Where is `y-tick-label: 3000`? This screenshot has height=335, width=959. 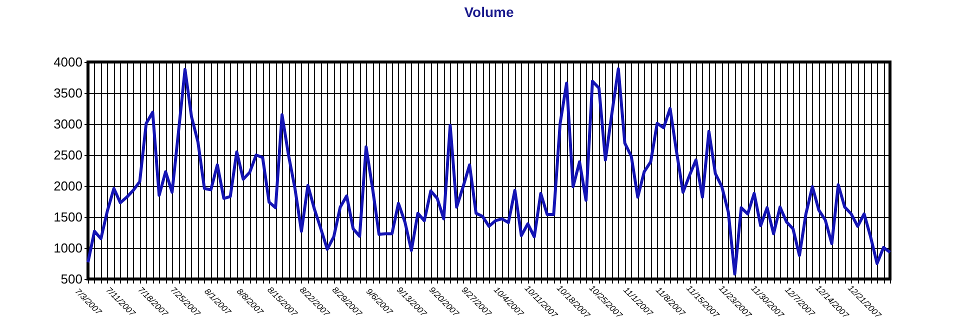
y-tick-label: 3000 is located at coordinates (68, 124).